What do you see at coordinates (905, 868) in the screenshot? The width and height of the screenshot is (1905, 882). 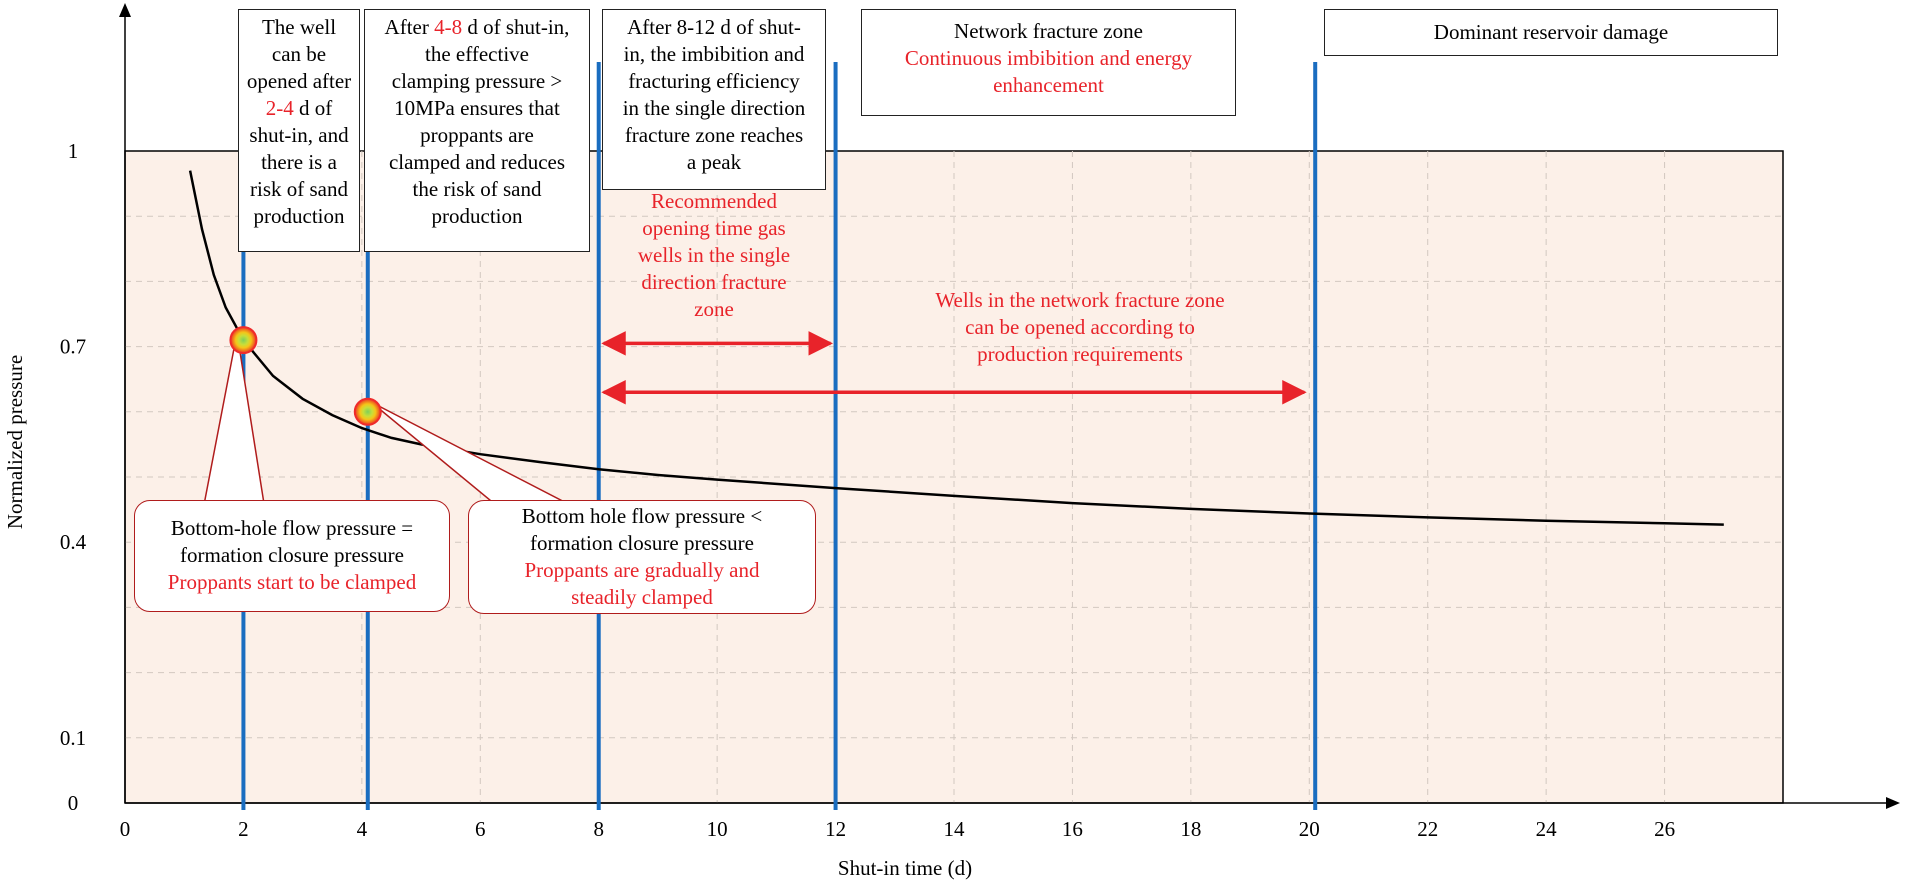 I see `x-axis-label: Shut-in time (d)` at bounding box center [905, 868].